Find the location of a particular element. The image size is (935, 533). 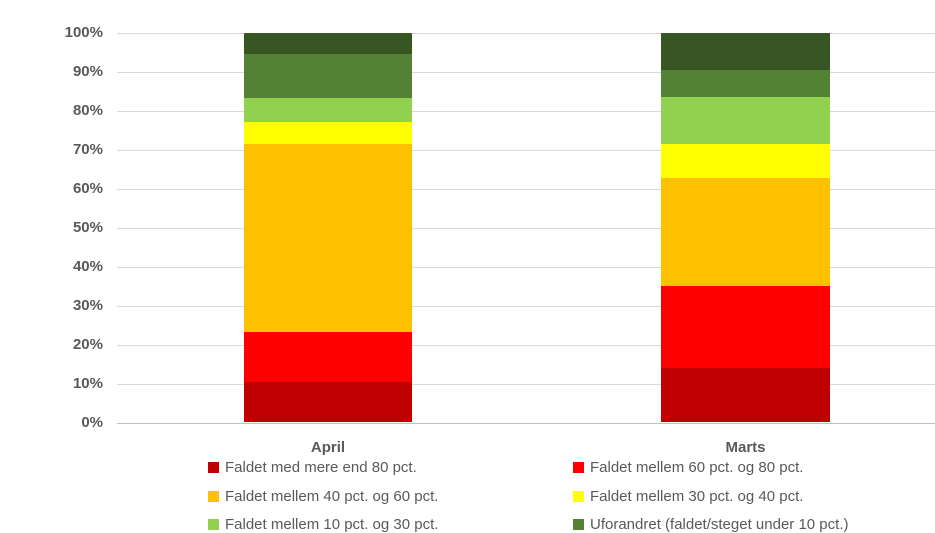

y-tick-label: 50% is located at coordinates (87, 227).